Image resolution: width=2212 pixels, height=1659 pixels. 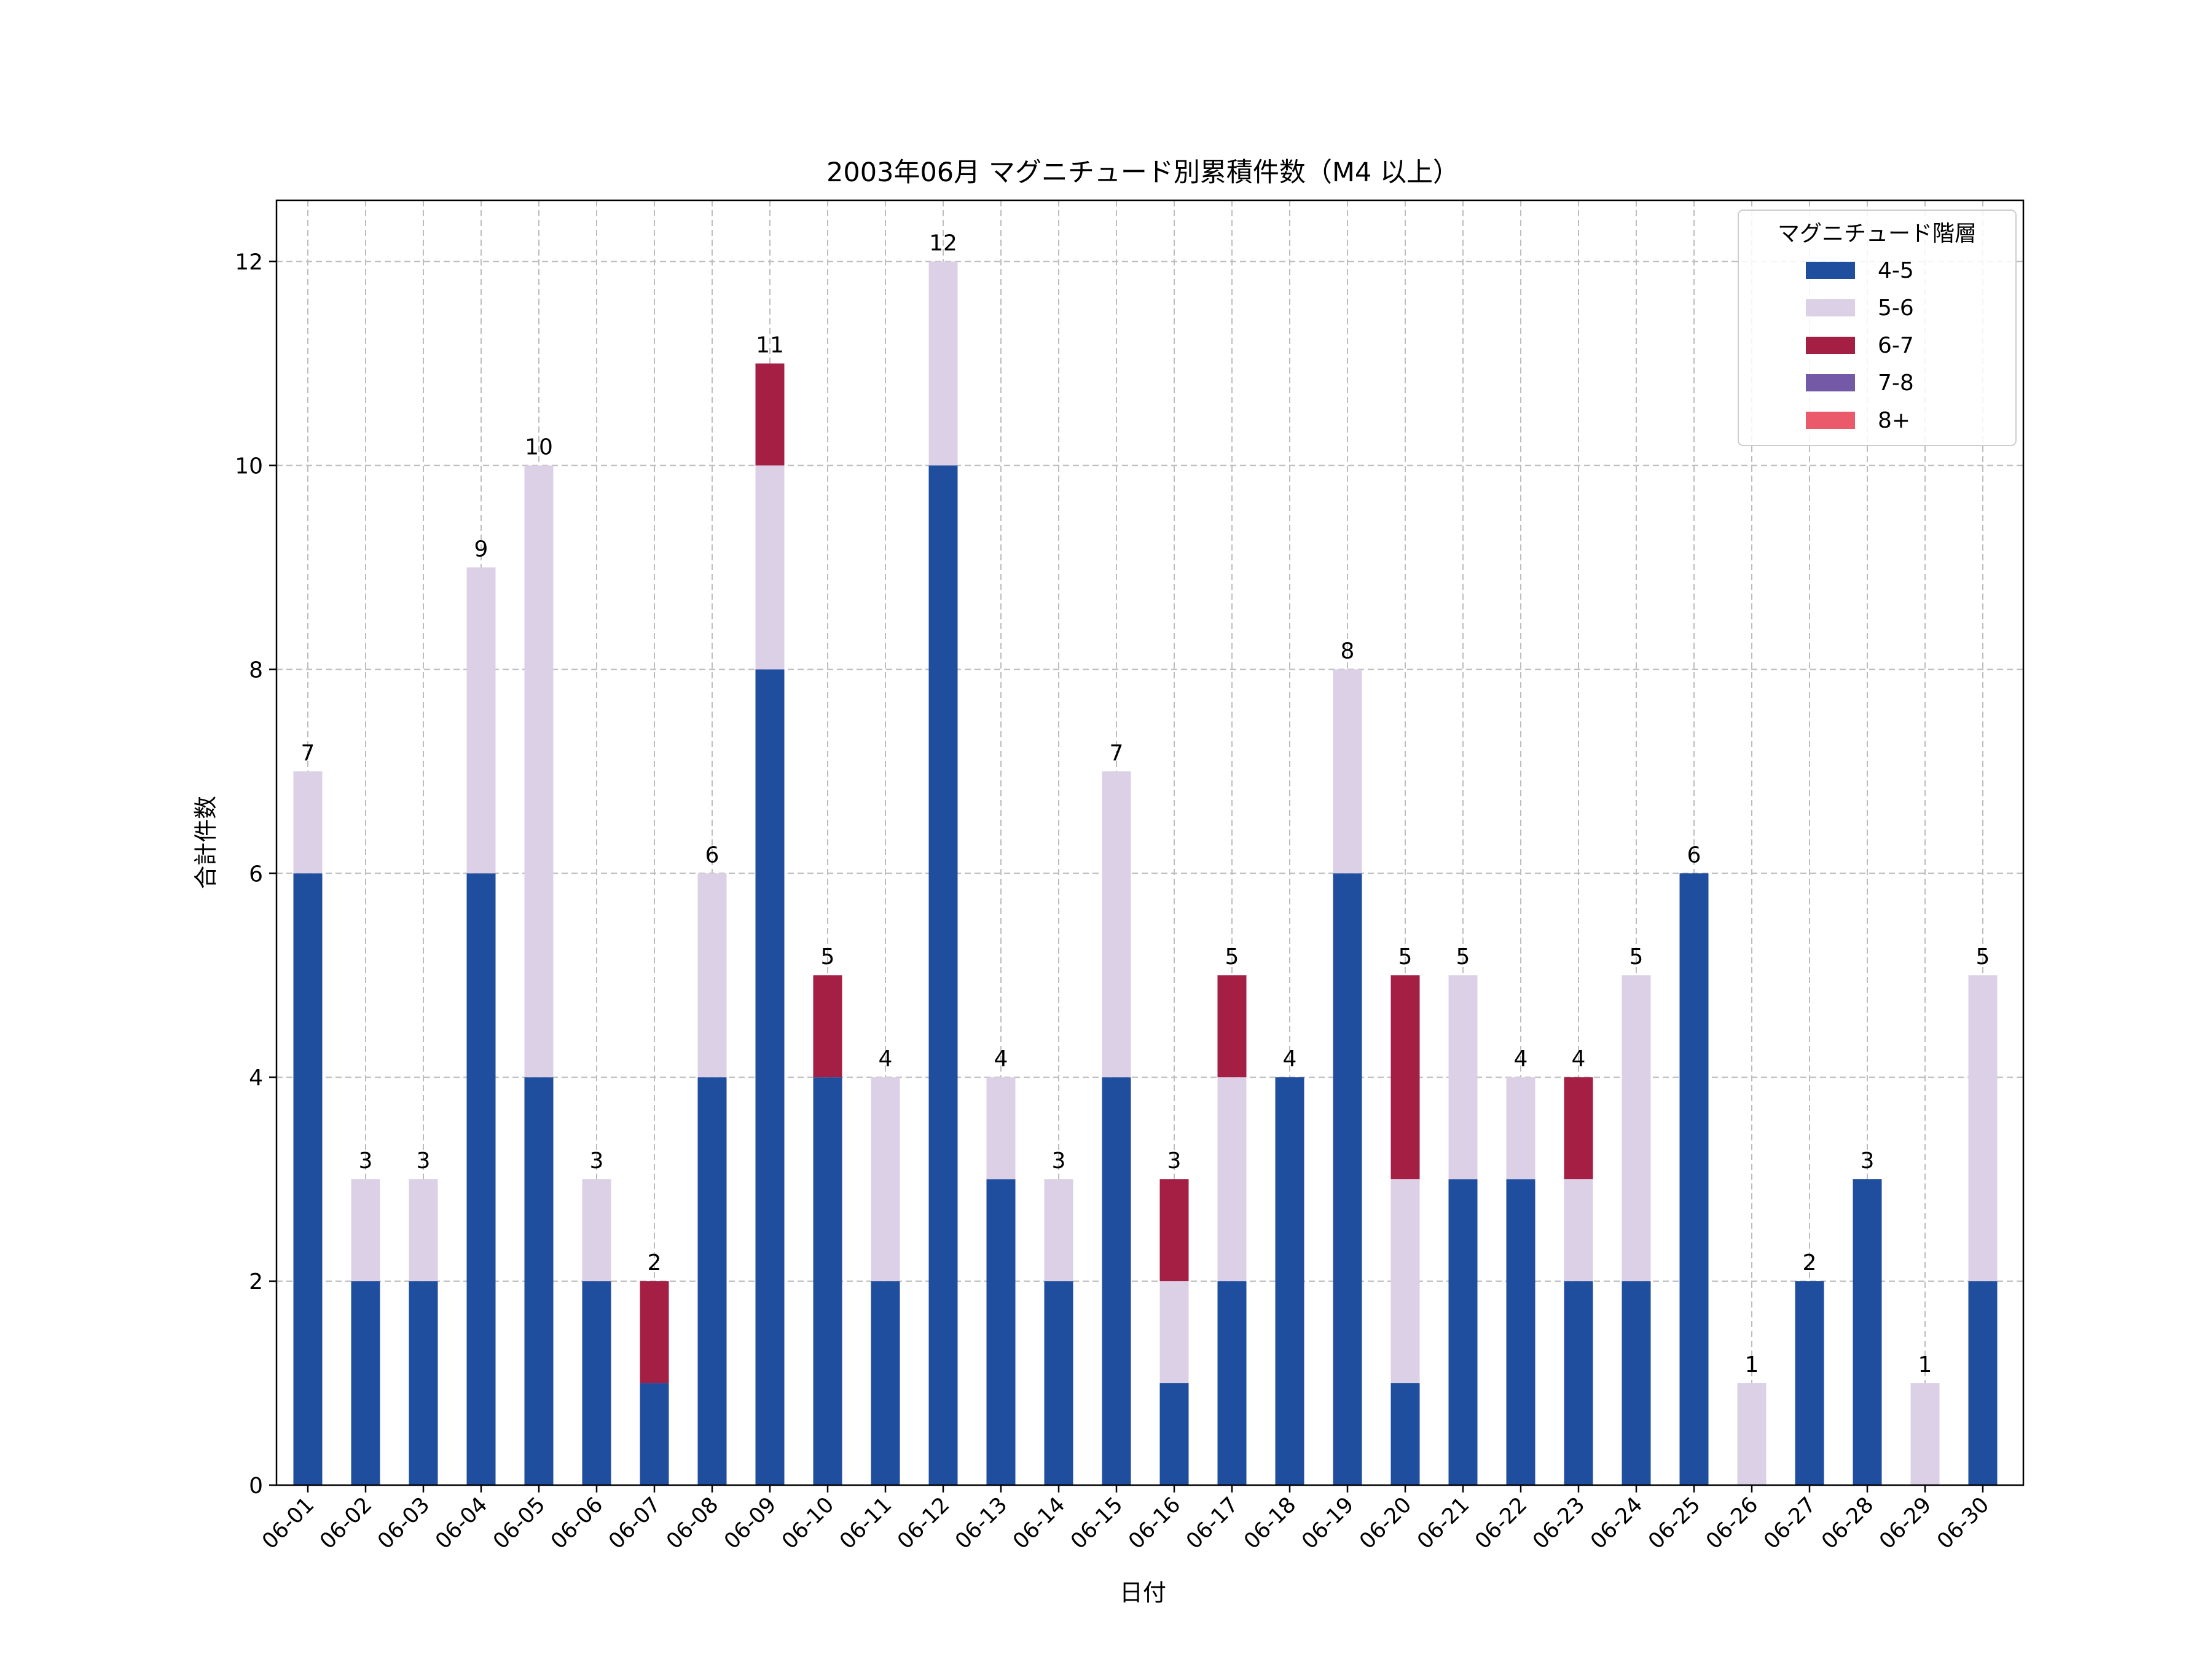 I want to click on x-tick-label: 06-05, so click(x=519, y=1523).